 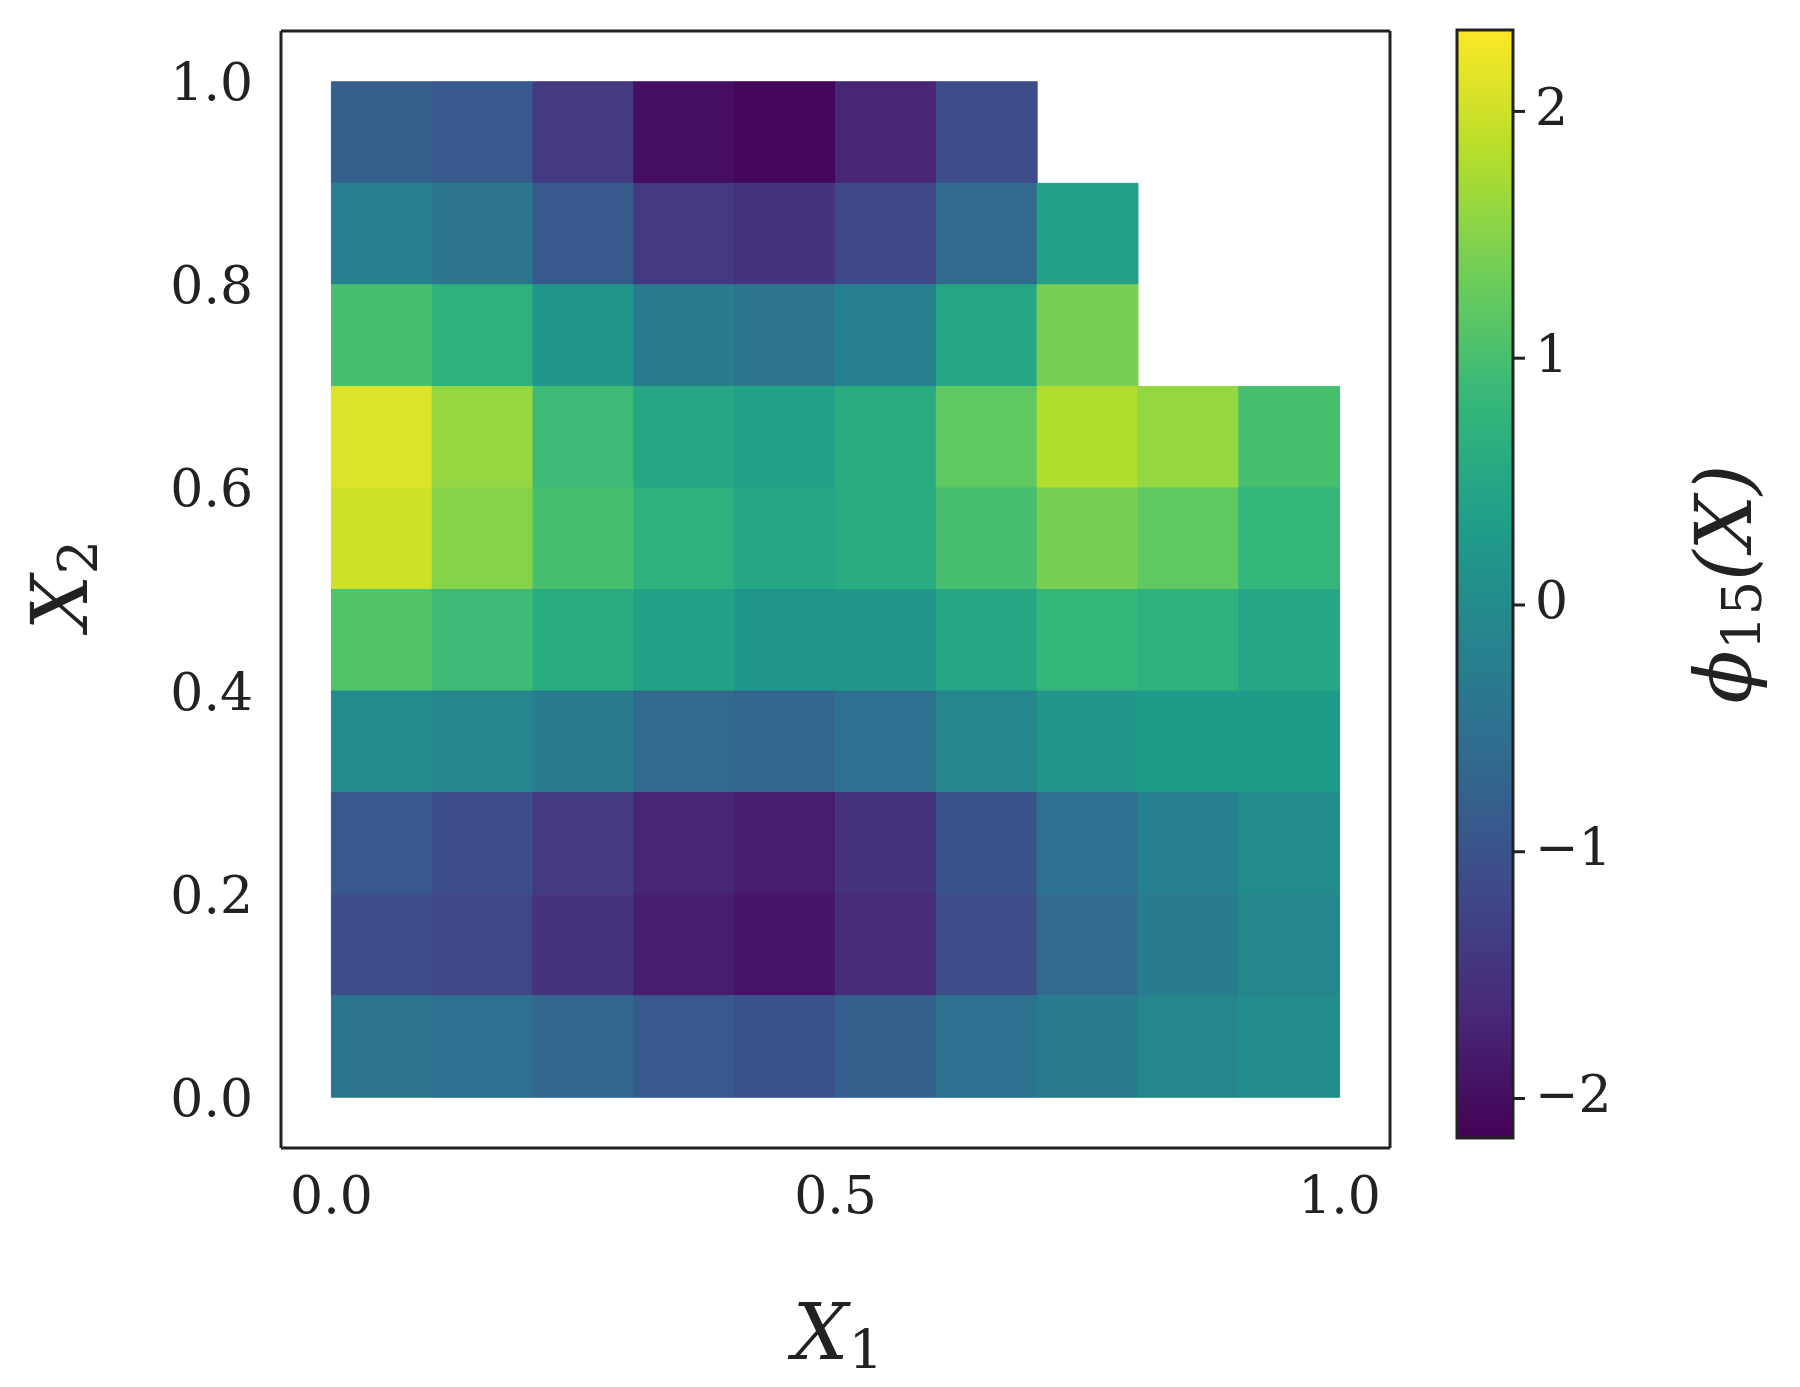 I want to click on x-tick-label: 1.0, so click(x=1339, y=1194).